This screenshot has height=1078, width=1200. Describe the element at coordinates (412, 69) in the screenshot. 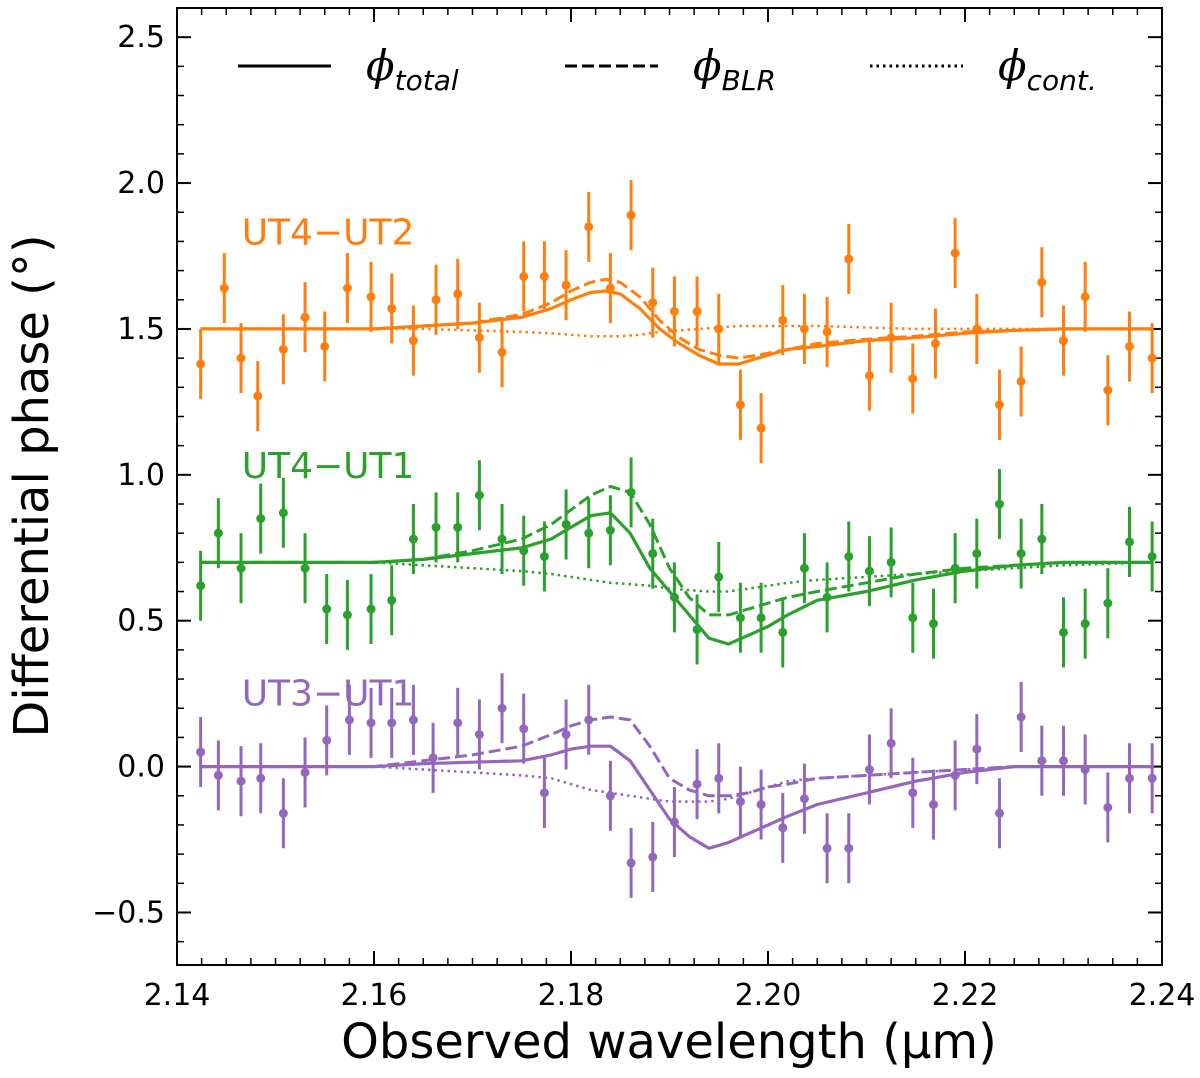

I see `legend-label: ϕtotal` at that location.